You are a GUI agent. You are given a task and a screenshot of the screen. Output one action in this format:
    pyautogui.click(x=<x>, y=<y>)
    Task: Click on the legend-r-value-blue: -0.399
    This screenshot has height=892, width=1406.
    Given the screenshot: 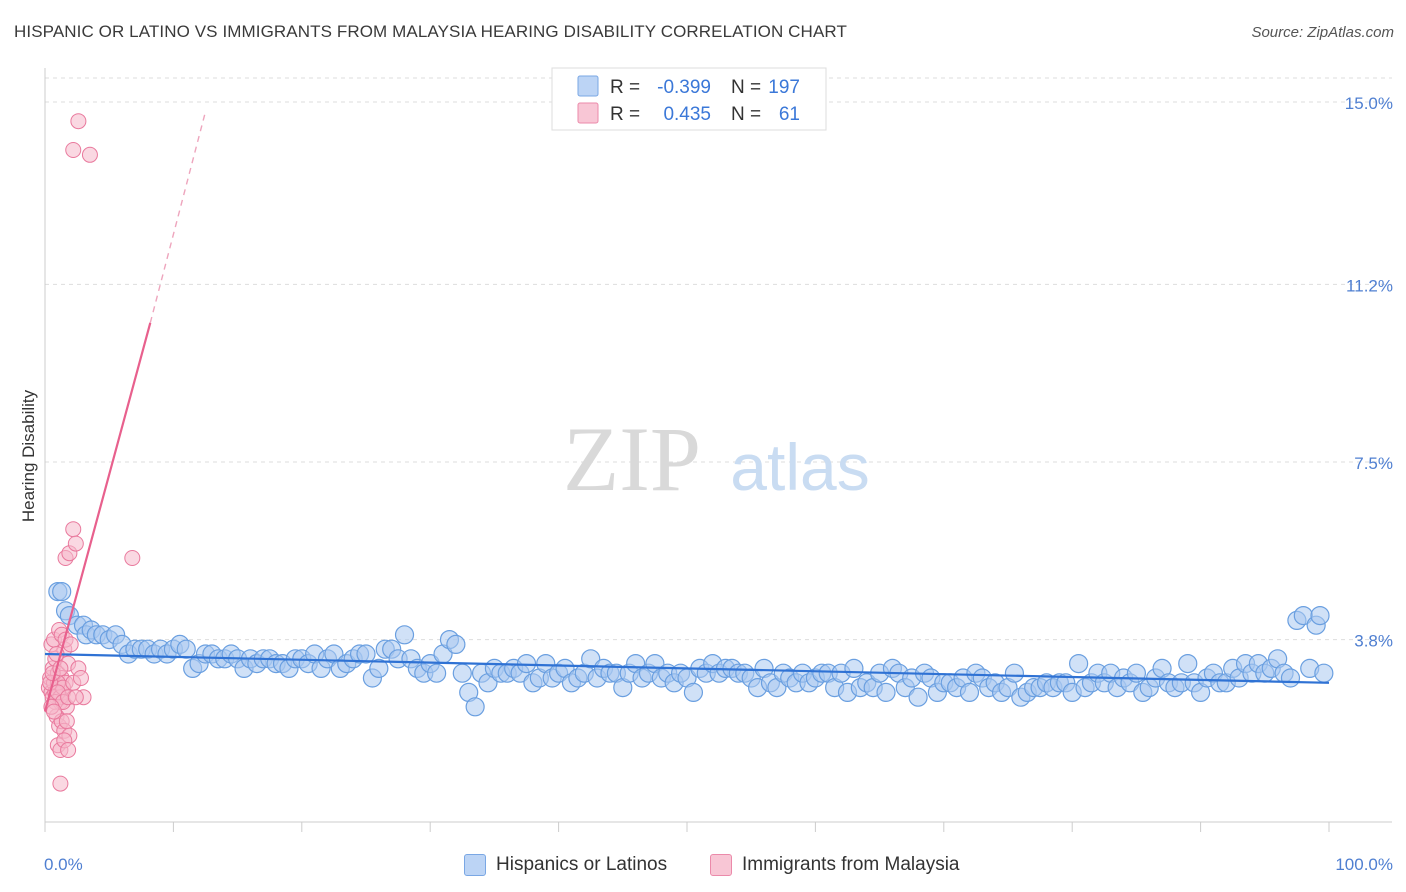 What is the action you would take?
    pyautogui.click(x=684, y=87)
    